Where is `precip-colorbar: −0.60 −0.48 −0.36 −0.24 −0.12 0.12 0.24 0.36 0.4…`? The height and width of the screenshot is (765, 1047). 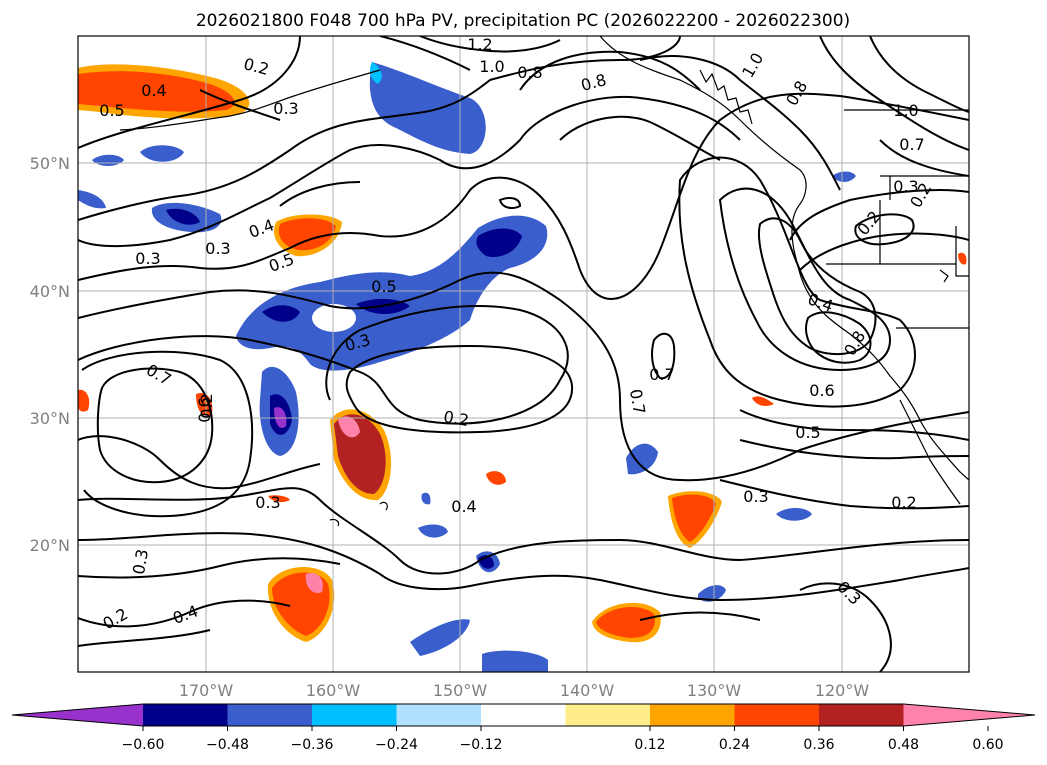
precip-colorbar: −0.60 −0.48 −0.36 −0.24 −0.12 0.12 0.24 0.36 0.4… is located at coordinates (523, 728).